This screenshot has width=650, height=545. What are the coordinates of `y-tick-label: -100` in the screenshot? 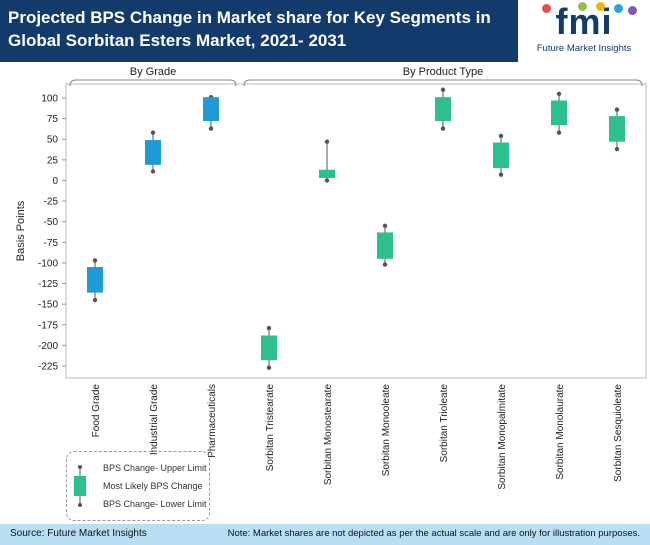 It's located at (48, 263).